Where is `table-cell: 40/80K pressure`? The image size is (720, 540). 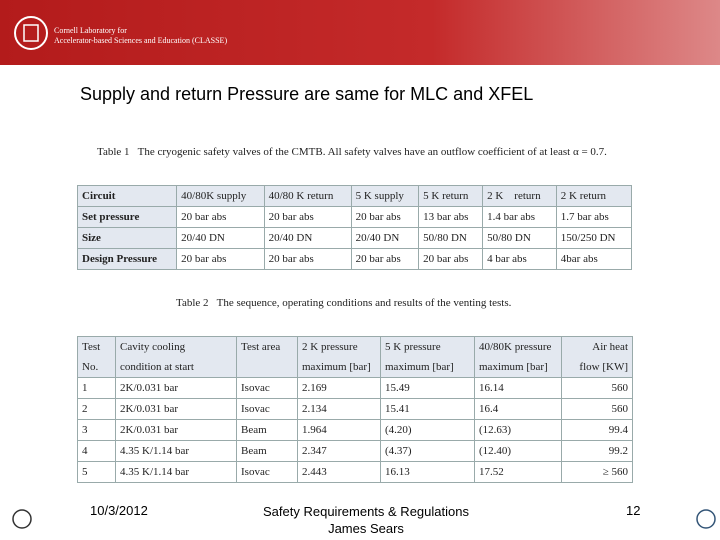
table-cell: 40/80K pressure is located at coordinates (518, 346).